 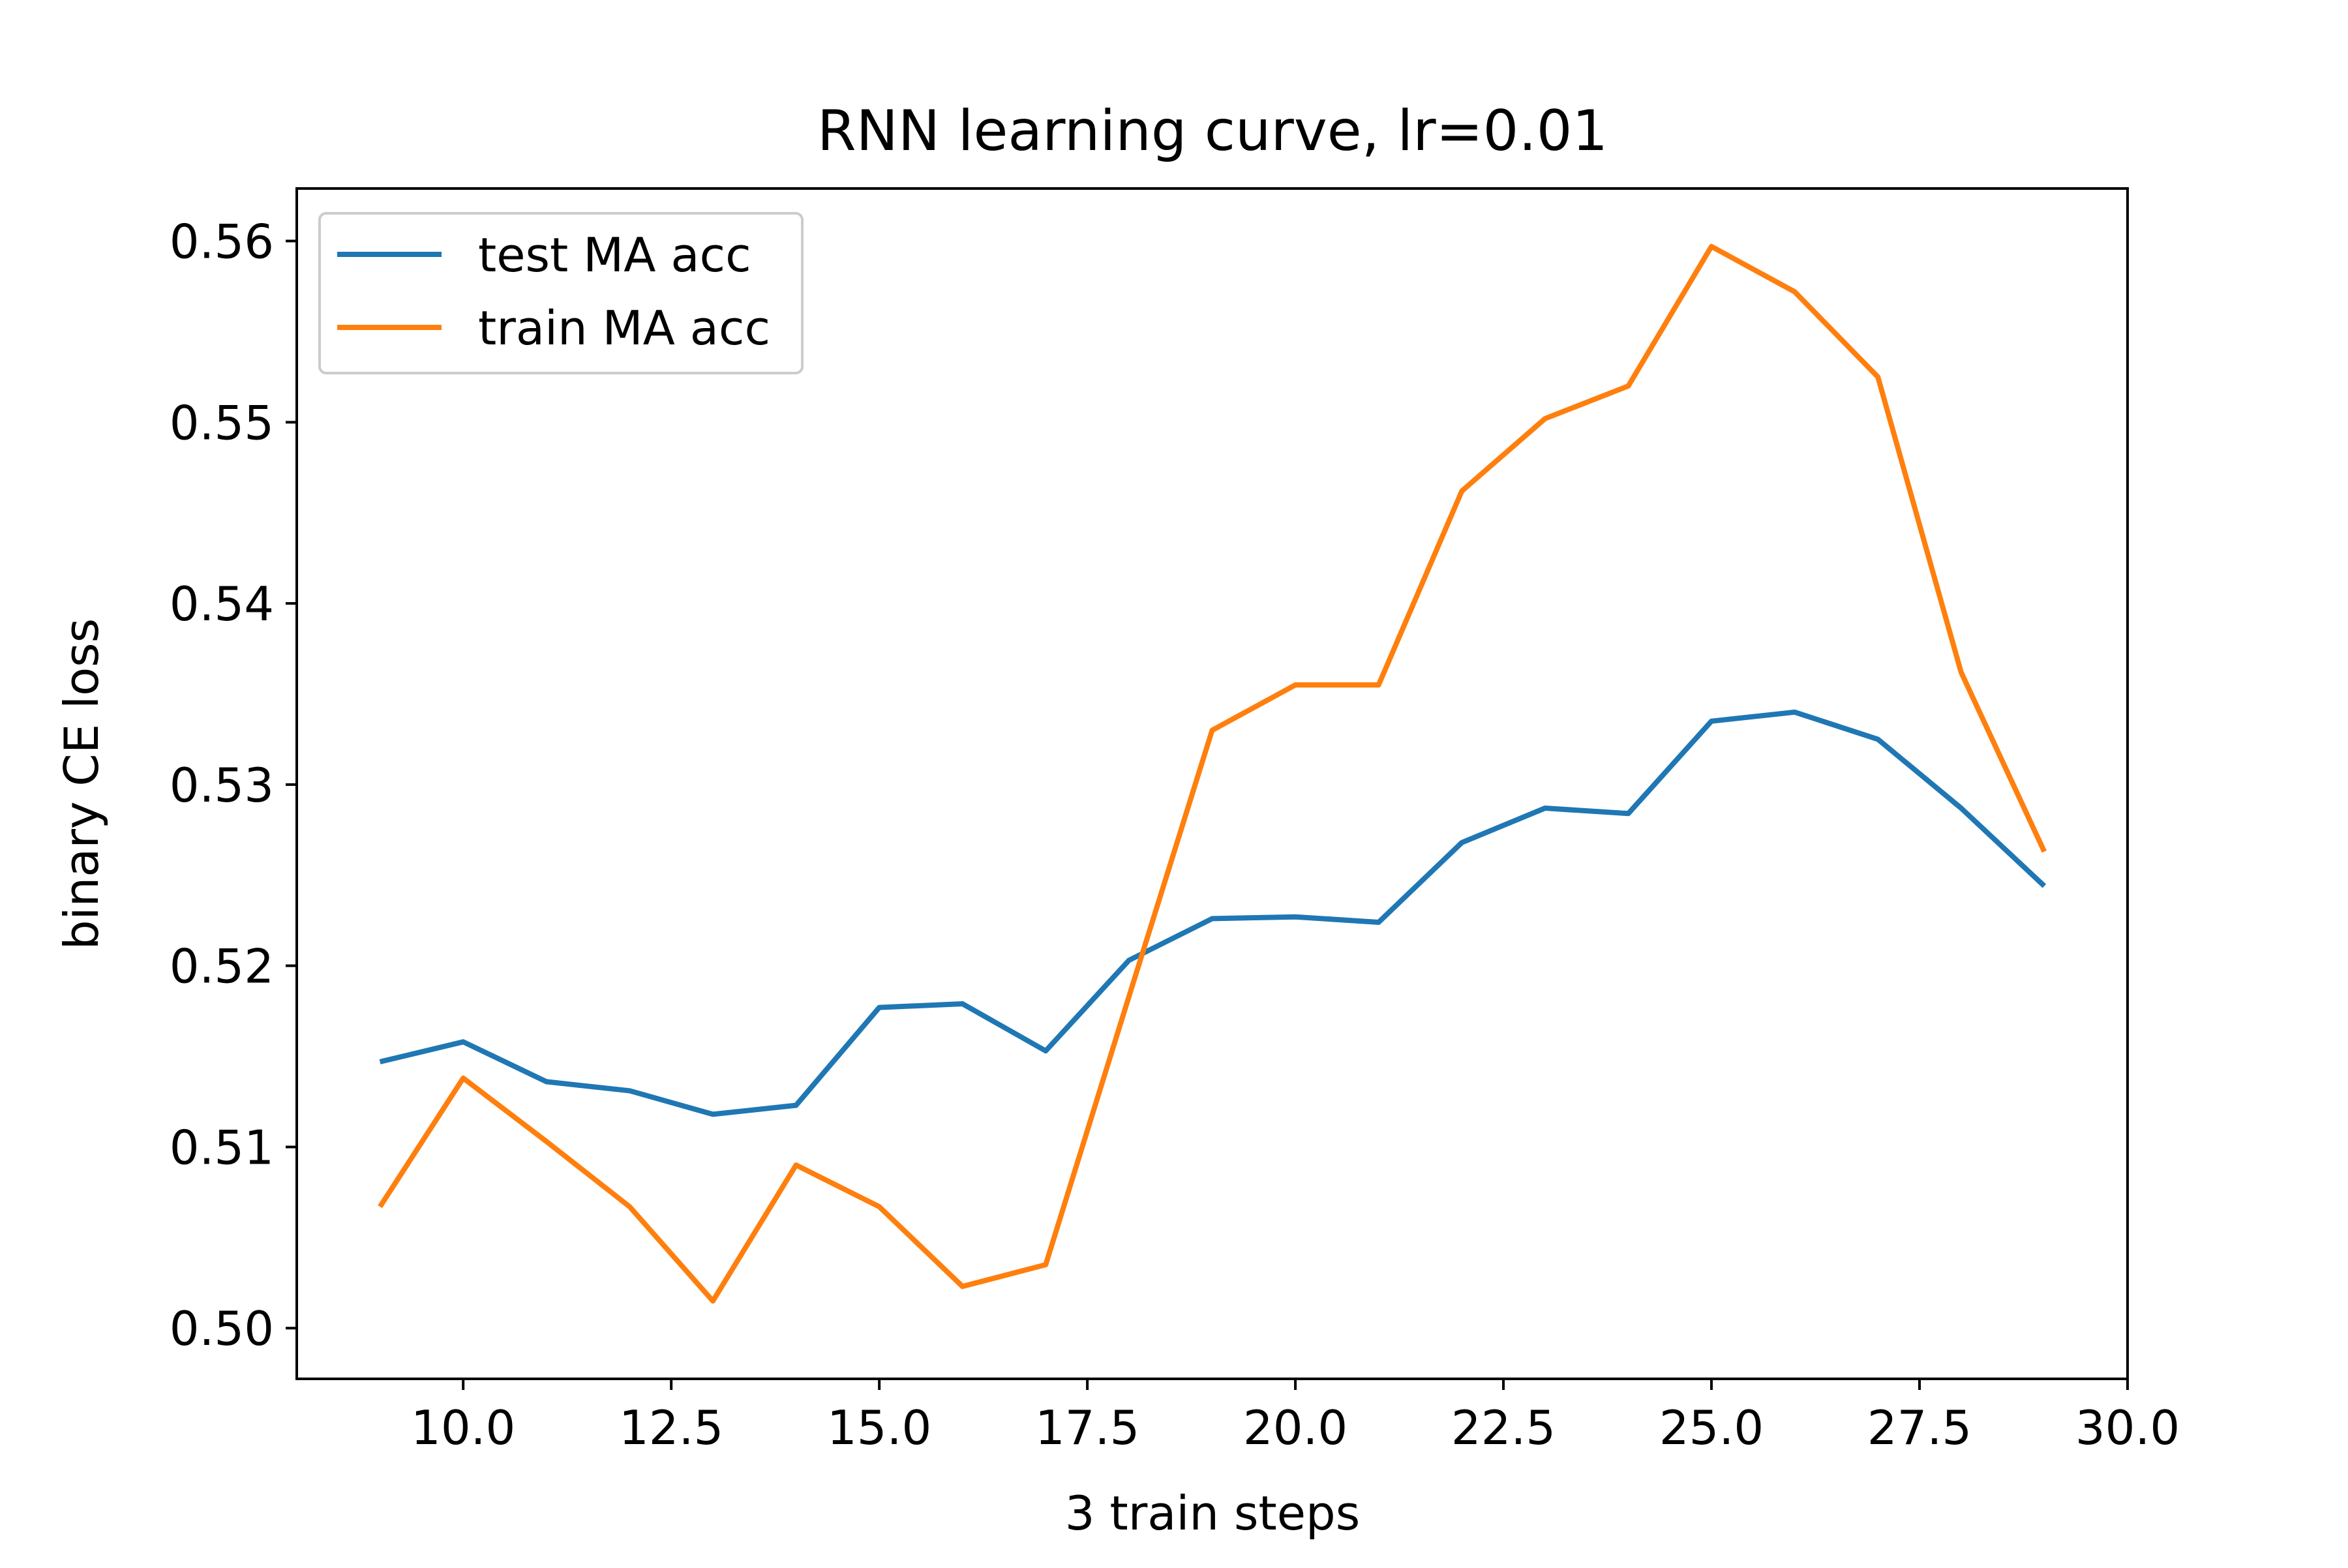 I want to click on x-tick-label: 27.5, so click(x=1919, y=1427).